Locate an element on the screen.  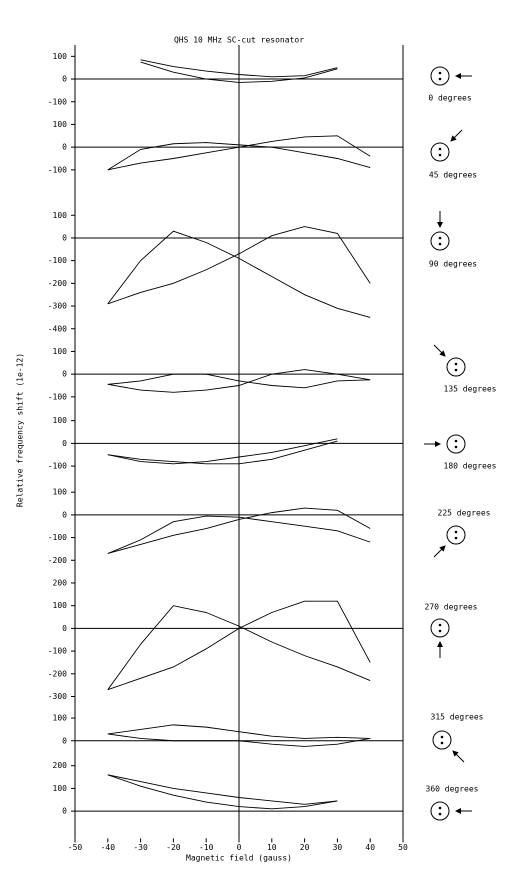
x-tick-label: -30 is located at coordinates (140, 847).